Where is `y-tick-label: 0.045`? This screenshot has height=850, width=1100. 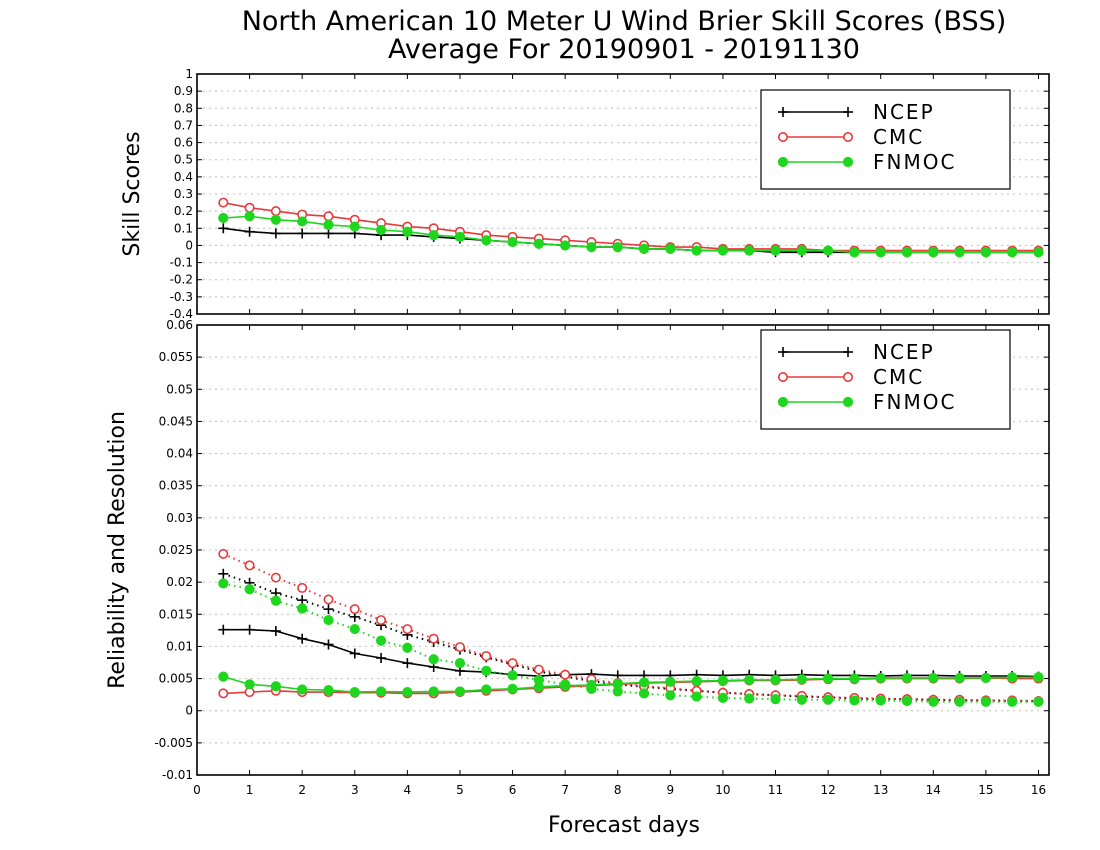
y-tick-label: 0.045 is located at coordinates (176, 421).